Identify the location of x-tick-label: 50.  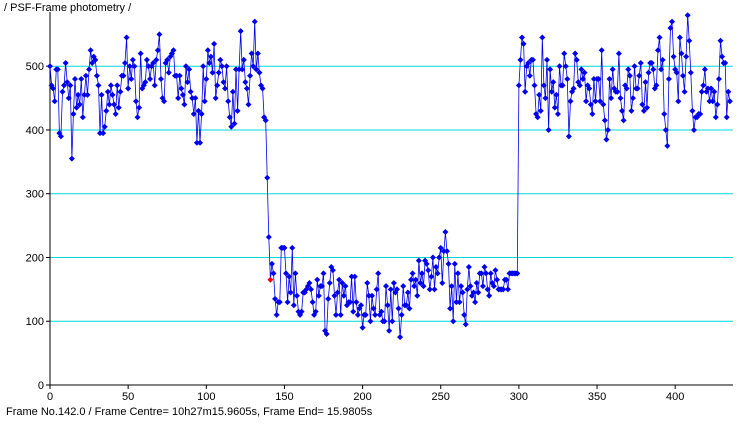
(128, 397).